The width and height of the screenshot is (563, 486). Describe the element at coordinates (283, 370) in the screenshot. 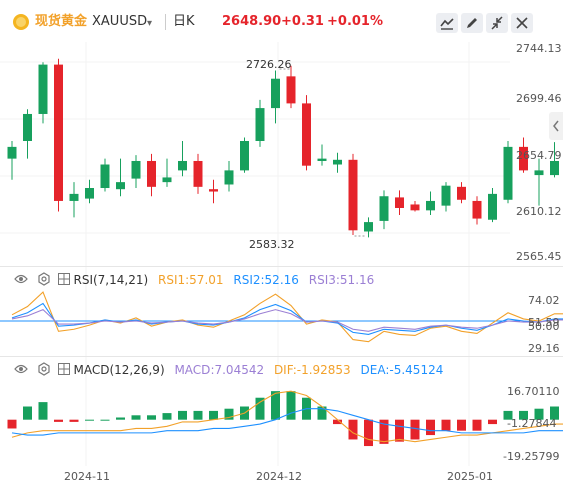

I see `dif-name: DIF` at that location.